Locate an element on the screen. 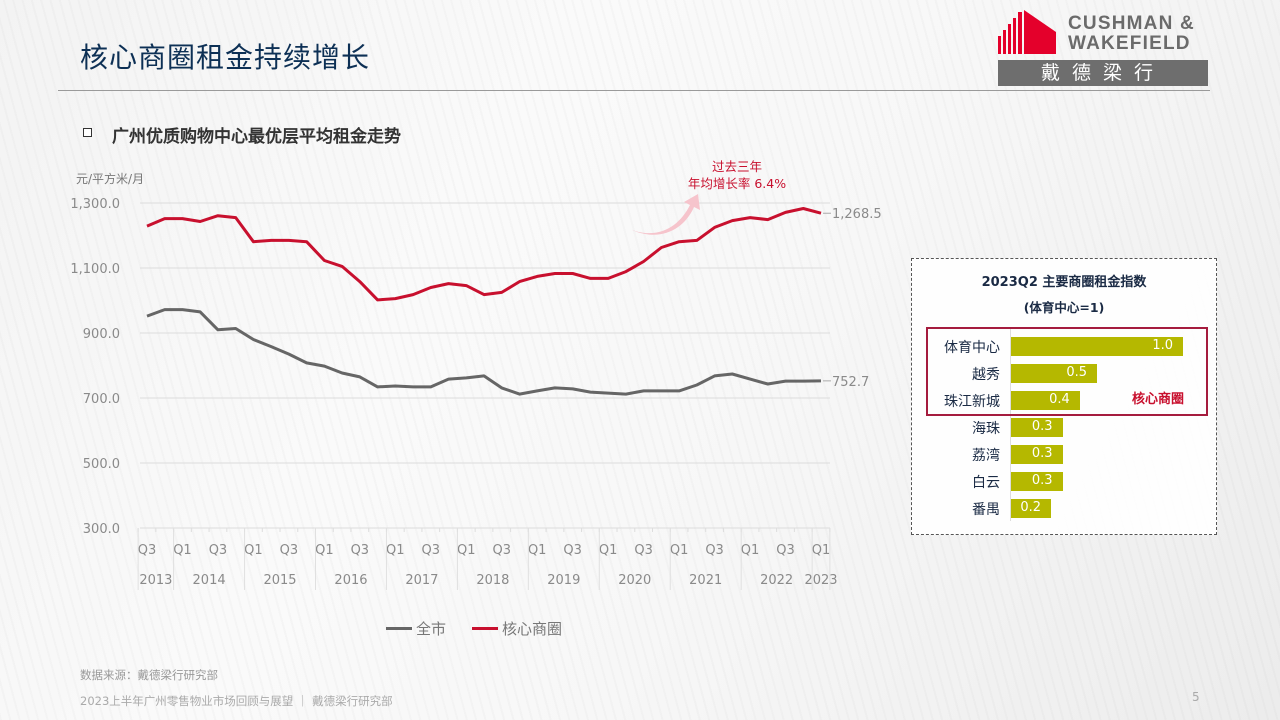 Image resolution: width=1280 pixels, height=720 pixels. index-bar-label: 体育中心 is located at coordinates (972, 348).